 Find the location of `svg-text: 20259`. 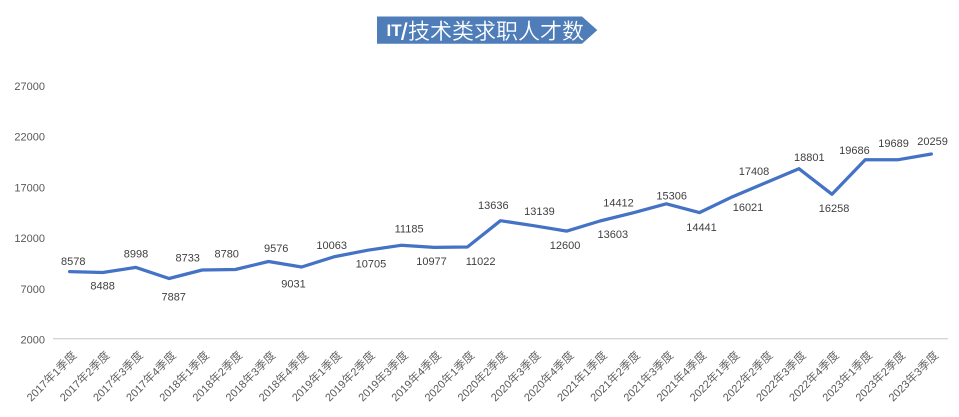

svg-text: 20259 is located at coordinates (932, 142).